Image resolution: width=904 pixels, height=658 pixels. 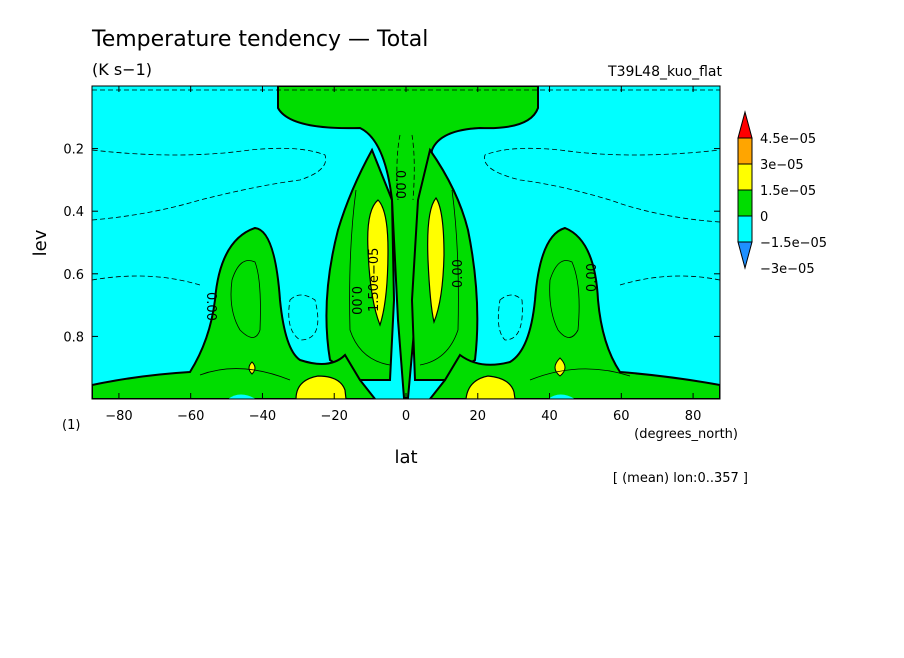 What do you see at coordinates (321, 387) in the screenshot?
I see `field-yellow-left-bottom` at bounding box center [321, 387].